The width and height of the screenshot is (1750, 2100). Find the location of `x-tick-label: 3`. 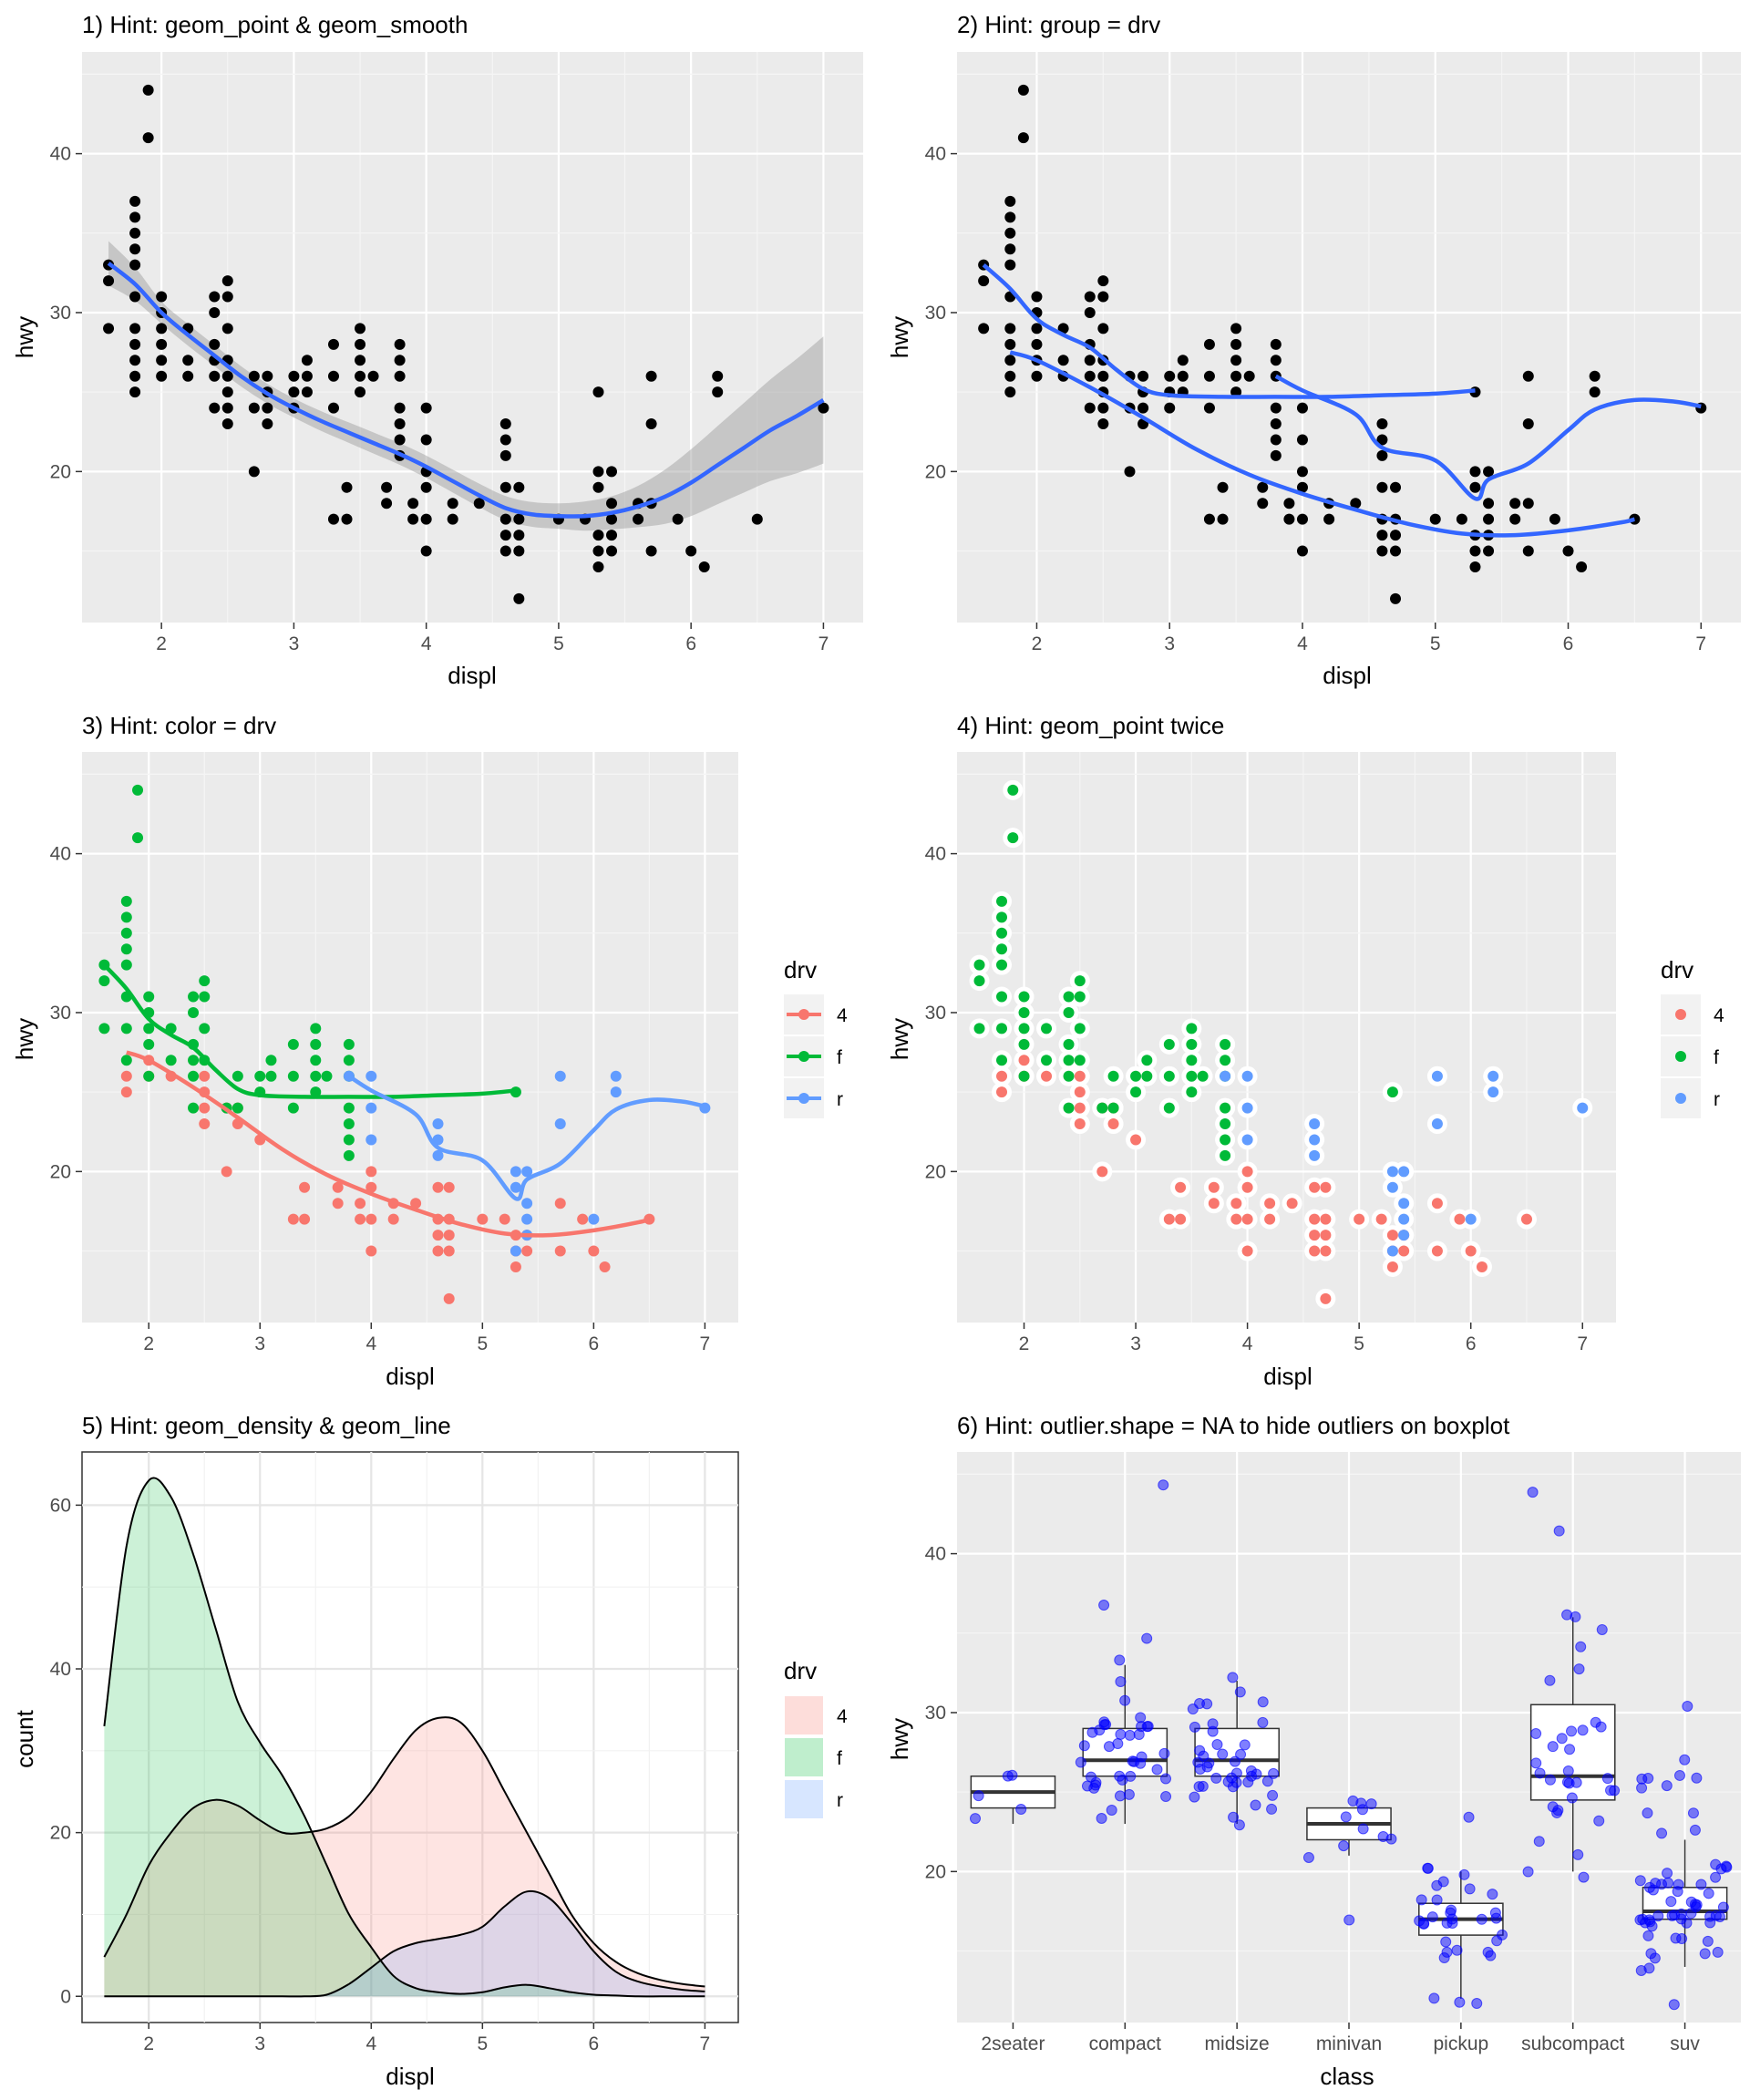

x-tick-label: 3 is located at coordinates (295, 644).